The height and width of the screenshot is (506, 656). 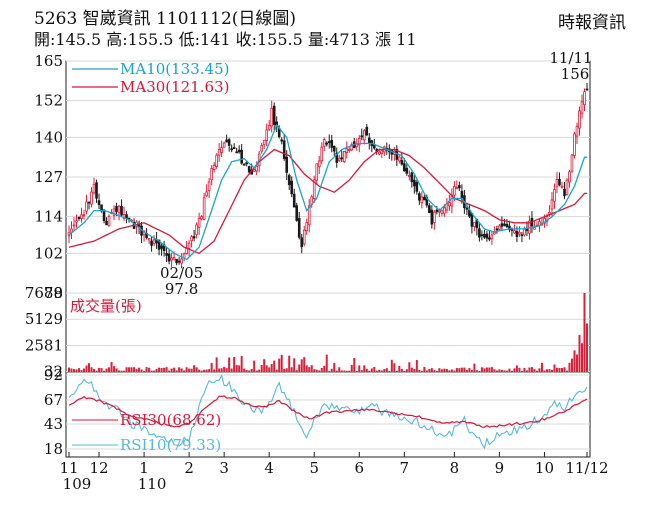 I want to click on legend-label: MA10(133.45), so click(x=174, y=69).